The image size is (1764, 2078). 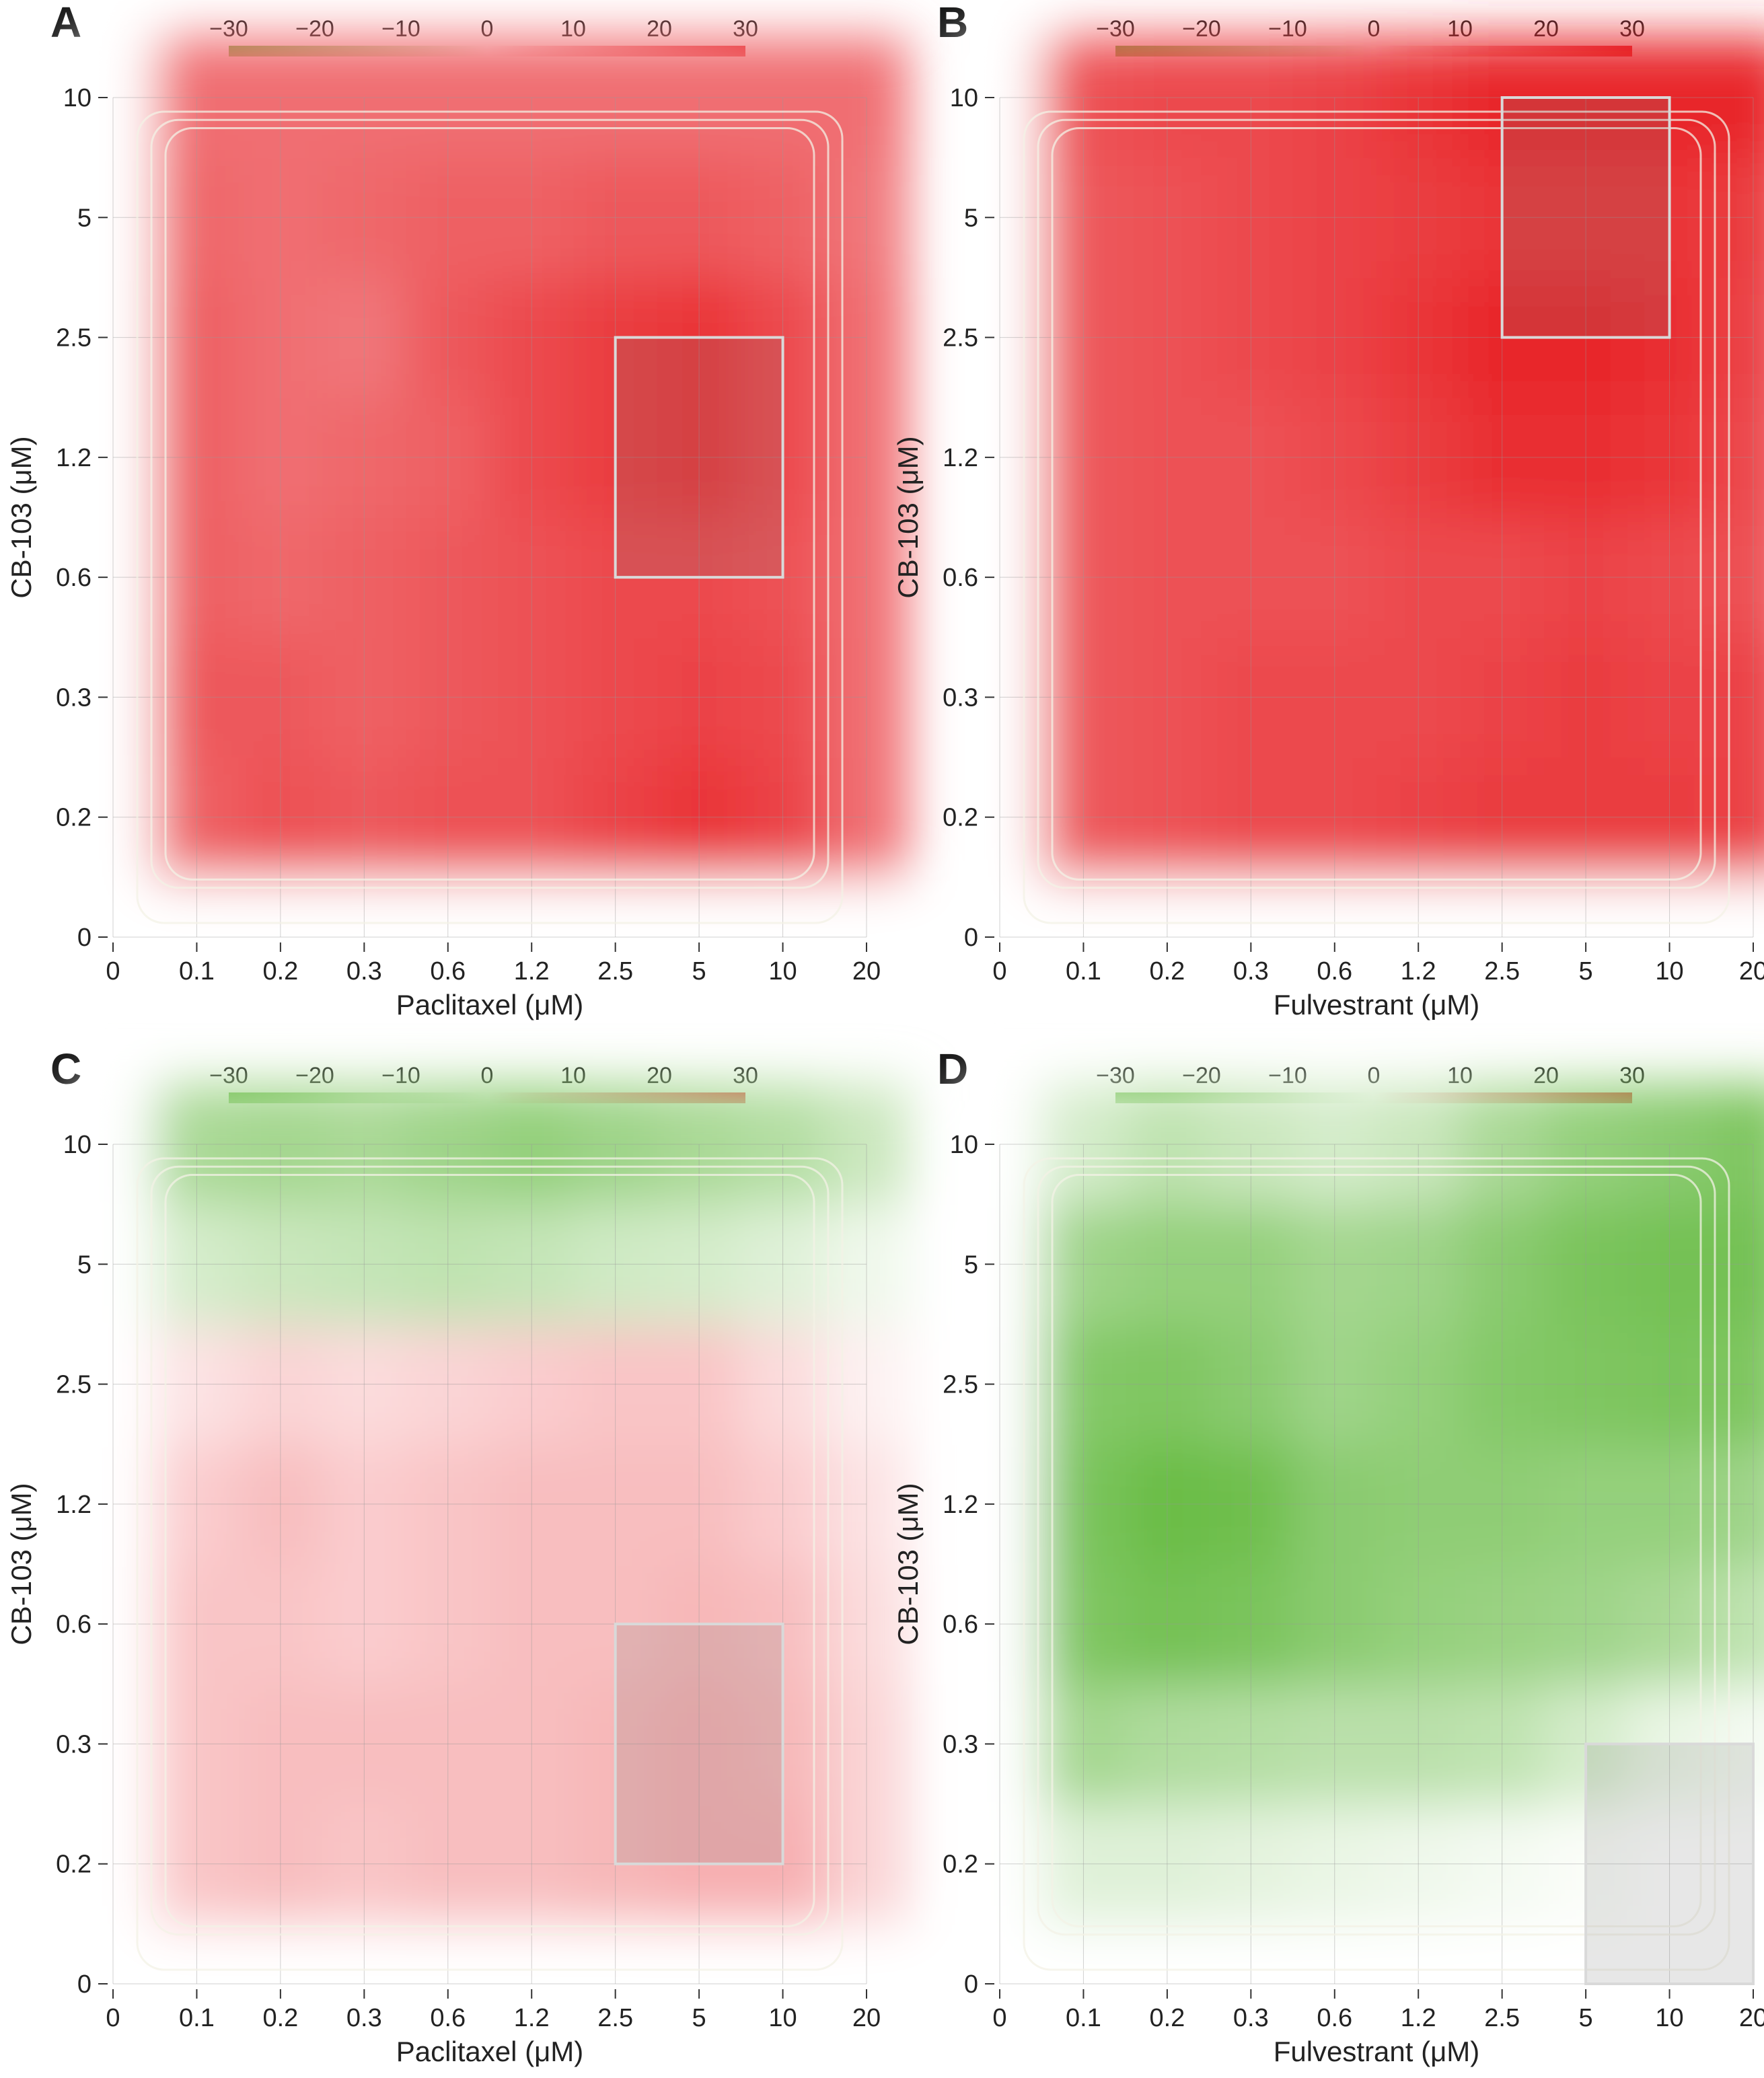 What do you see at coordinates (1377, 2051) in the screenshot?
I see `x-axis-label: Fulvestrant (μM)` at bounding box center [1377, 2051].